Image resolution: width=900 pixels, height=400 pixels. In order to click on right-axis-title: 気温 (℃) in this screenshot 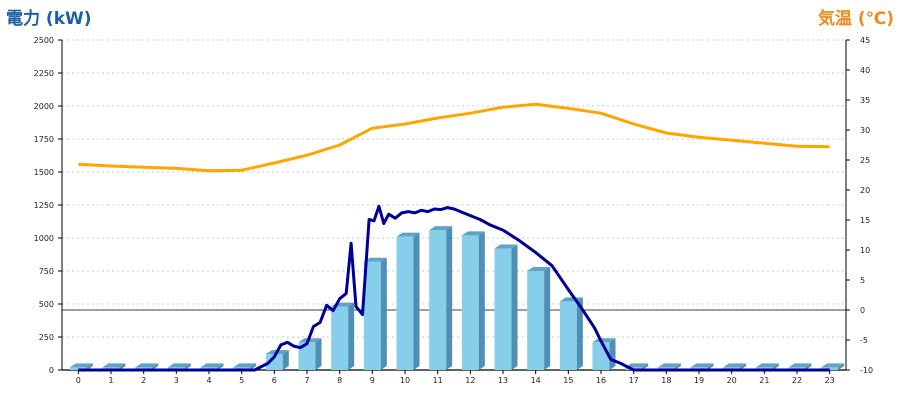, I will do `click(855, 19)`.